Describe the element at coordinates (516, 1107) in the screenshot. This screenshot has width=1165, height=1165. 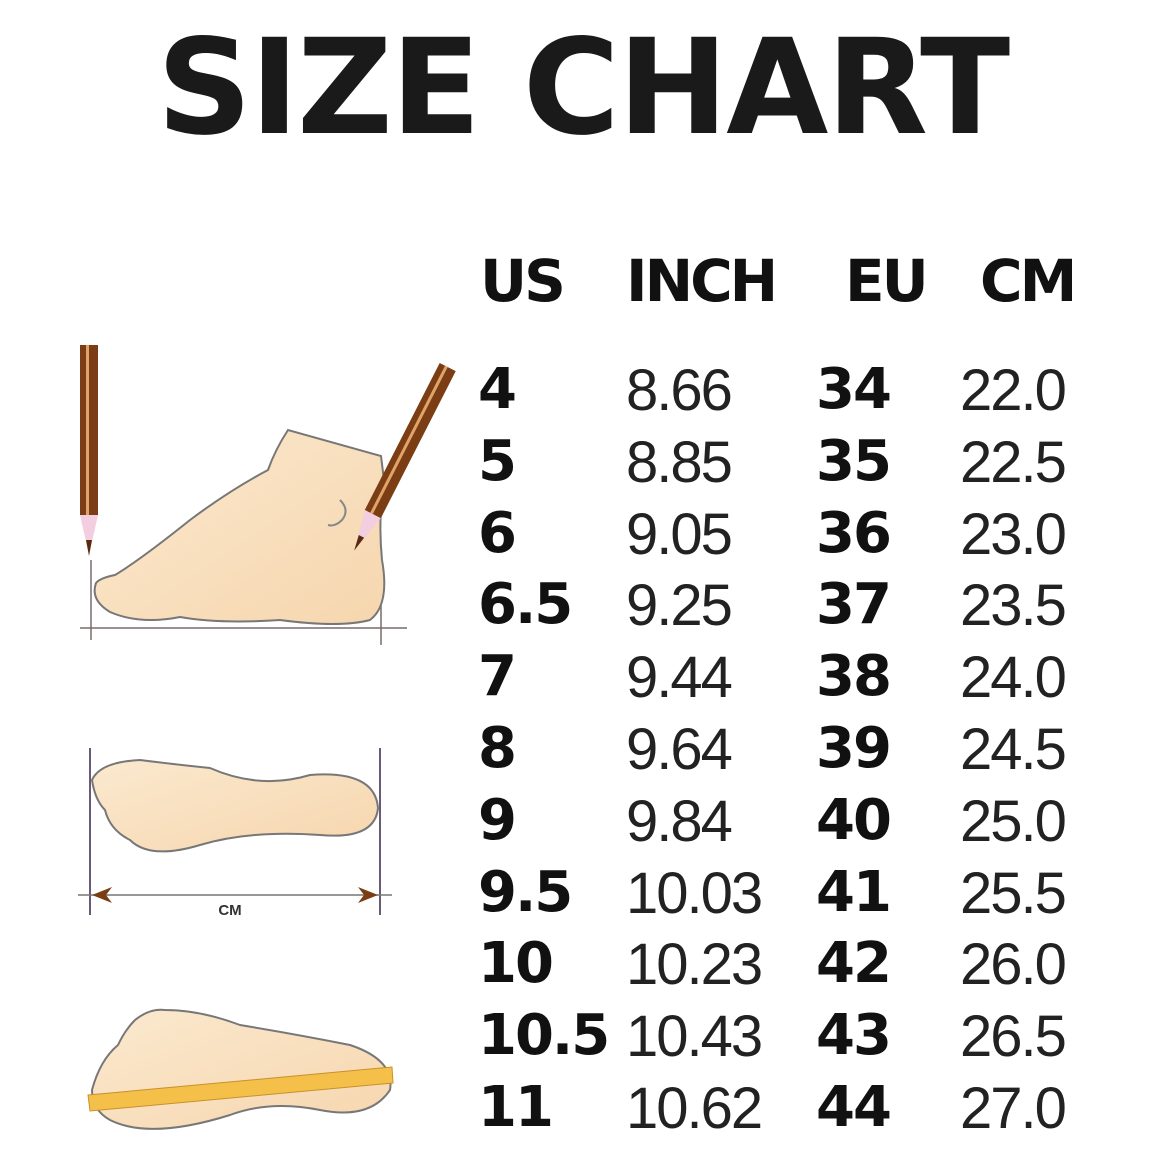
I see `cell-us: 11` at that location.